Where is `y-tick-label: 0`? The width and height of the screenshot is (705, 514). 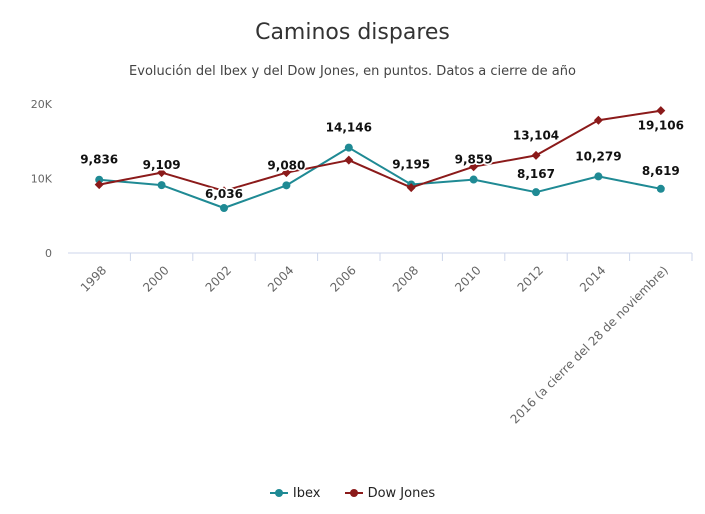 y-tick-label: 0 is located at coordinates (48, 253).